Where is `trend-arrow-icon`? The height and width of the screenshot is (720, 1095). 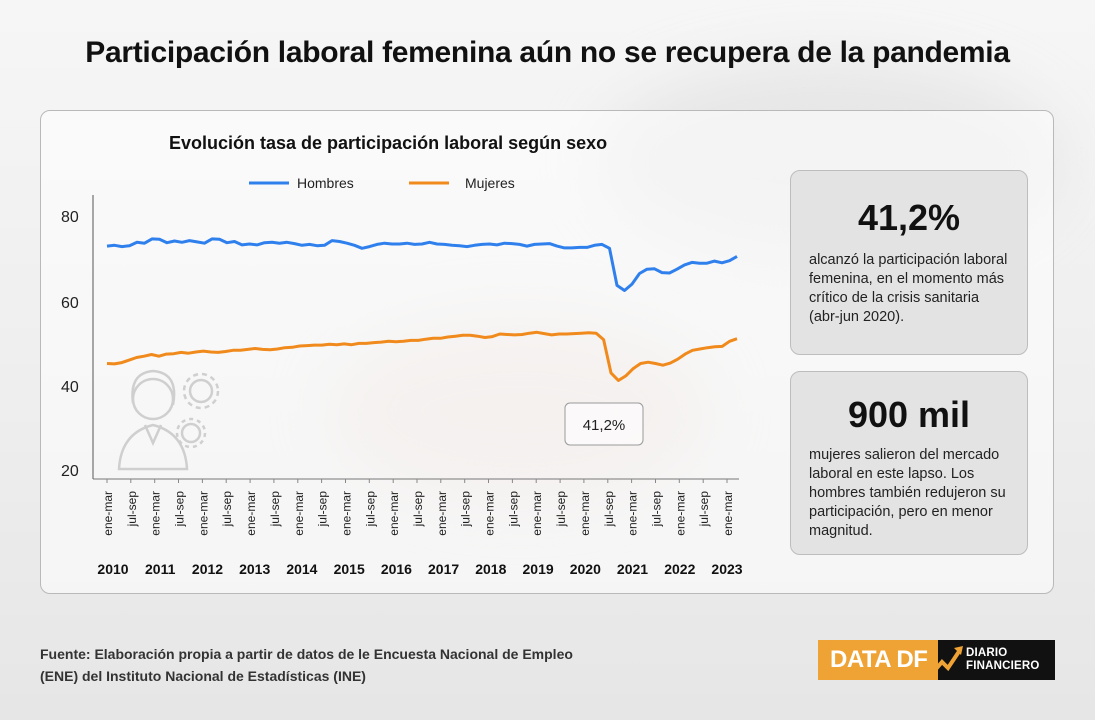 trend-arrow-icon is located at coordinates (945, 662).